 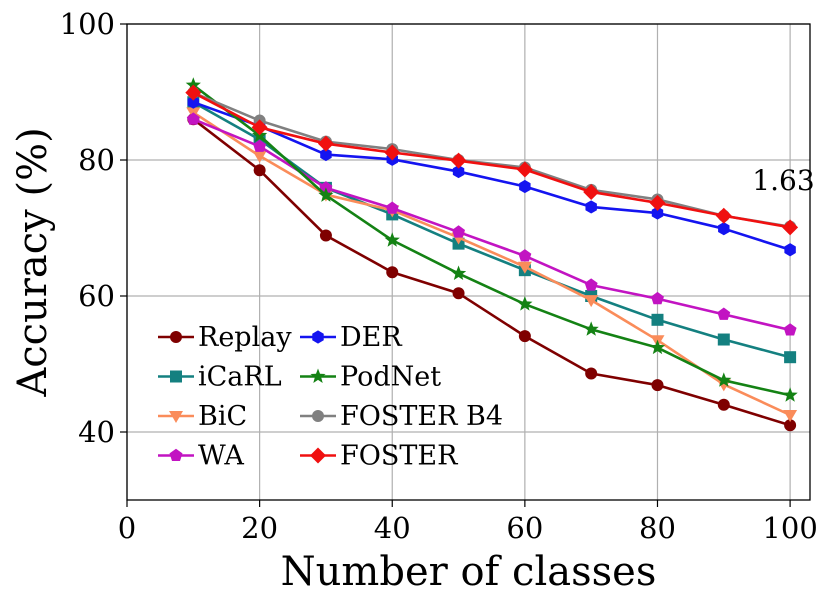 What do you see at coordinates (221, 456) in the screenshot?
I see `legend-label-wa: WA` at bounding box center [221, 456].